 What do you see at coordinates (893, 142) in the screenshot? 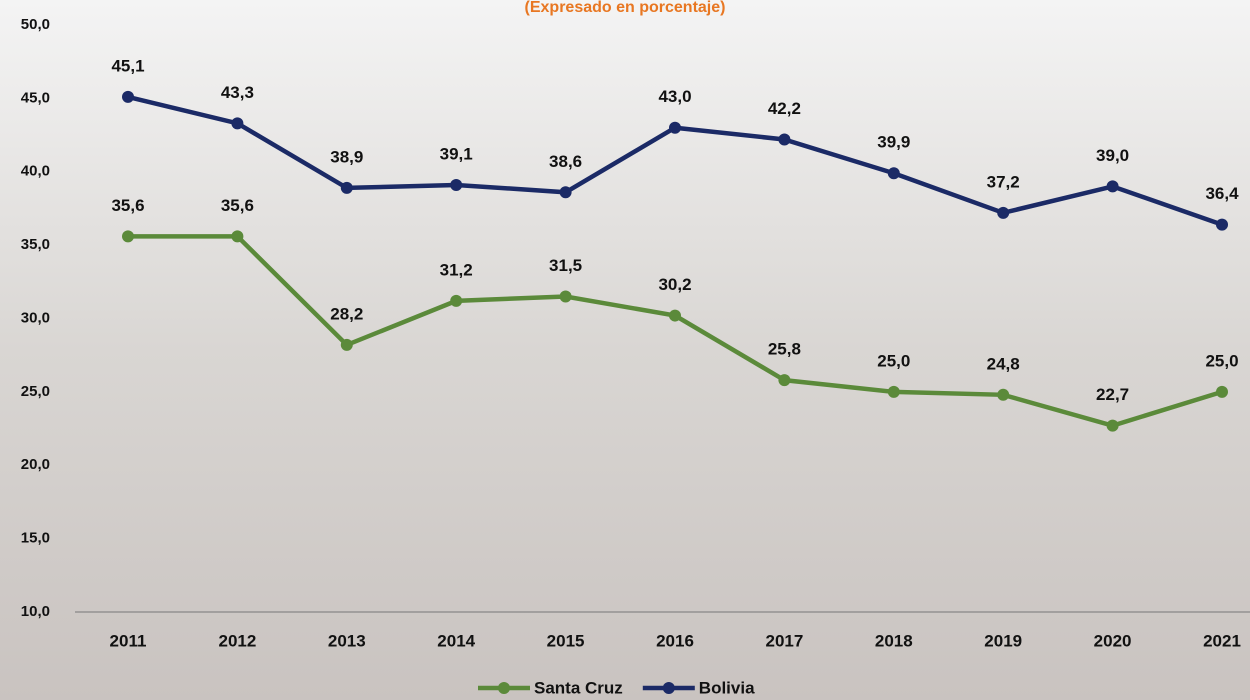
I see `data-label: 39,9` at bounding box center [893, 142].